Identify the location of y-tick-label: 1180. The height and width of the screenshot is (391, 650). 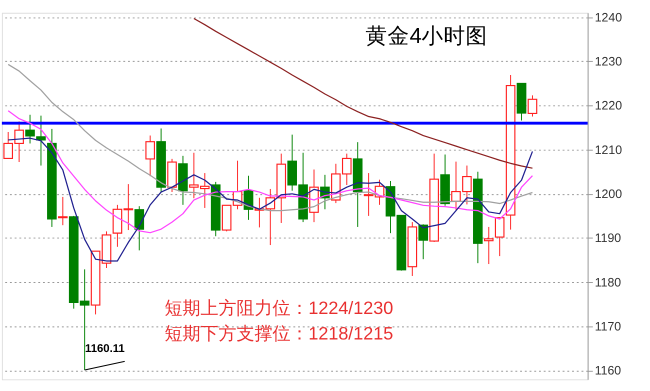
(608, 282).